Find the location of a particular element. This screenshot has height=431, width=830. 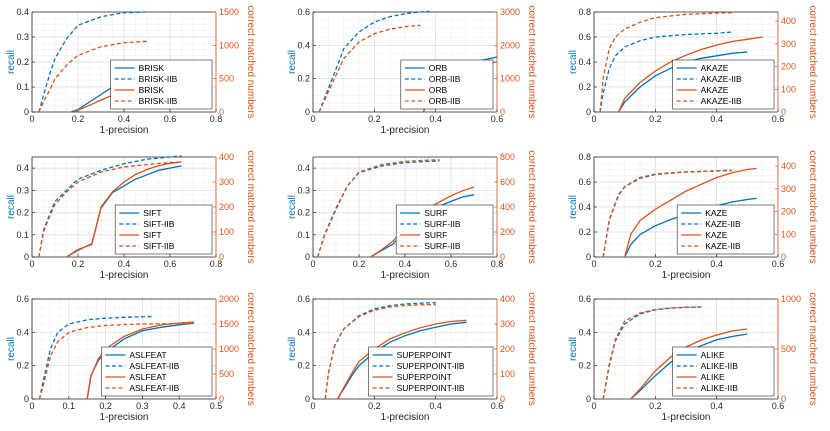

y2-tick-label: 1500 is located at coordinates (229, 324).